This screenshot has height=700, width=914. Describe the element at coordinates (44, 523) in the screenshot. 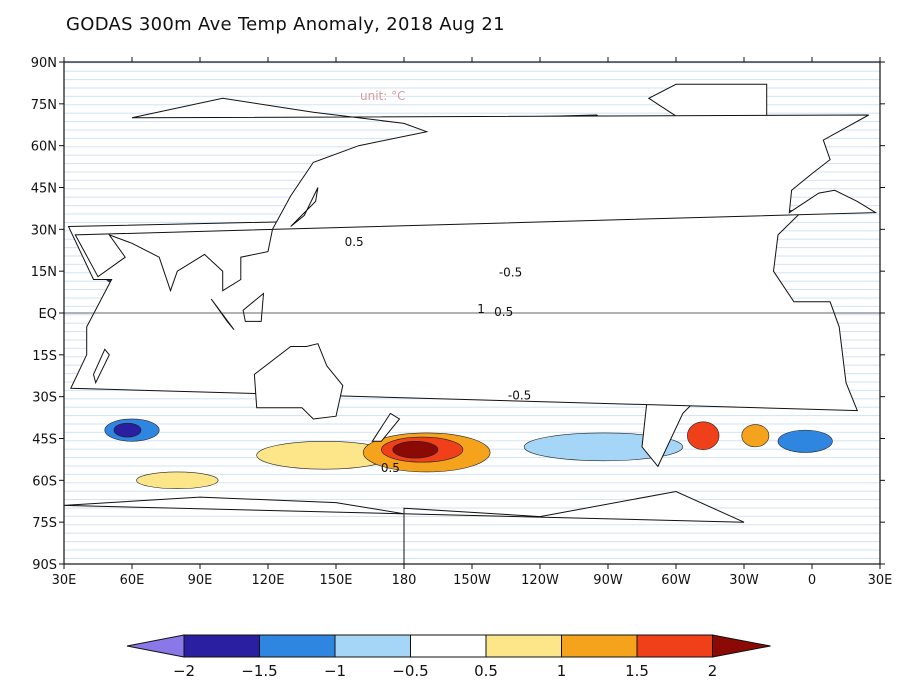

I see `y-tick-label: 75S` at that location.